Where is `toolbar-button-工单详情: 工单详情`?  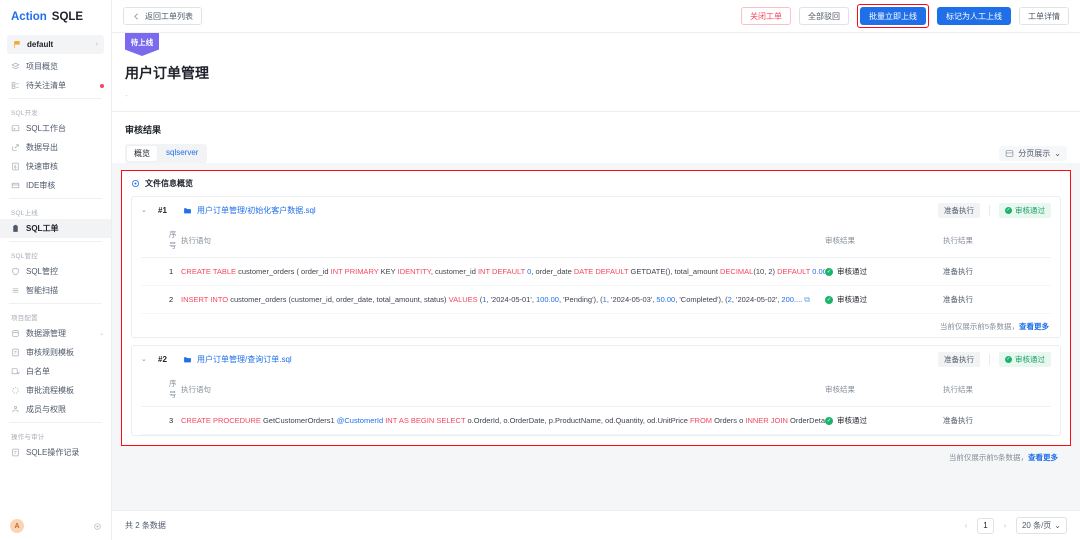
toolbar-button-工单详情: 工单详情 is located at coordinates (1044, 16).